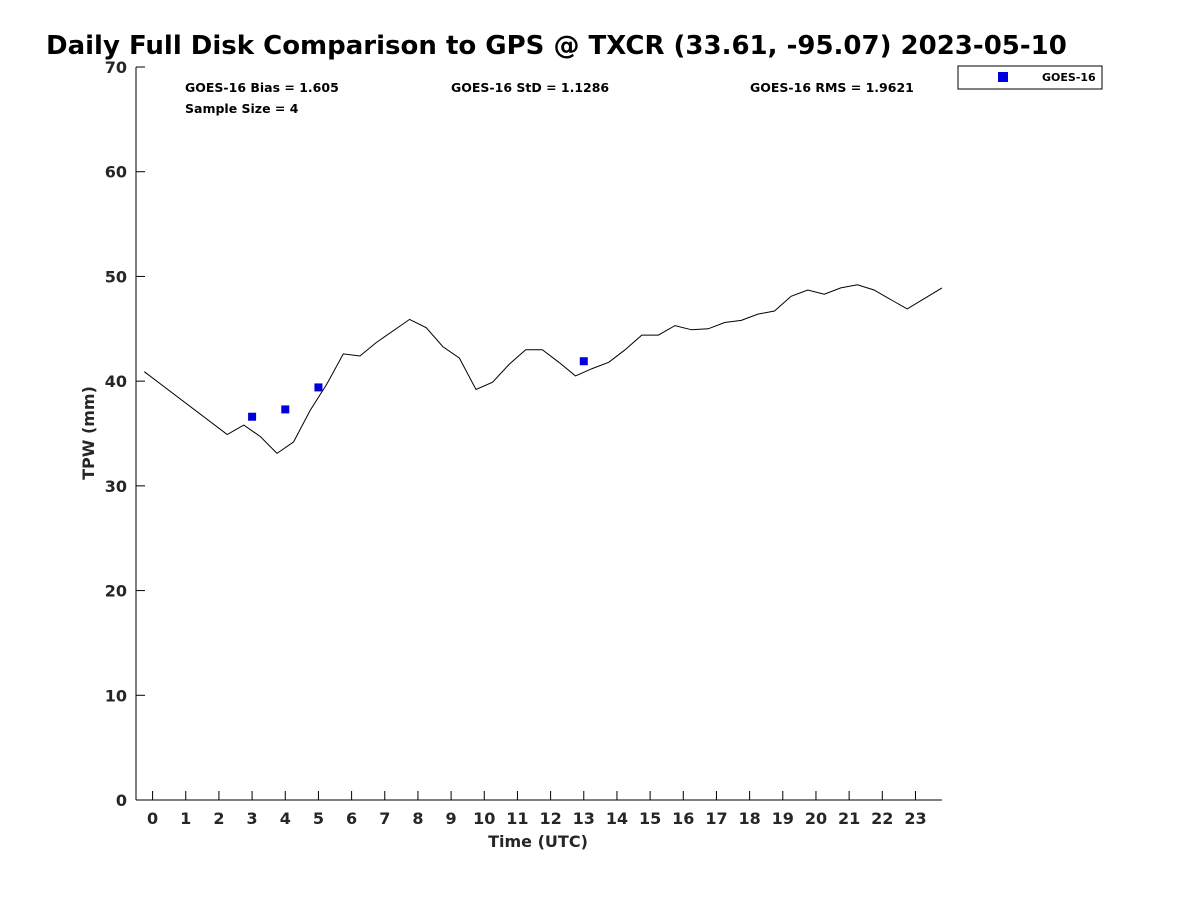 This screenshot has width=1200, height=900. Describe the element at coordinates (152, 818) in the screenshot. I see `x-tick-label: 0` at that location.